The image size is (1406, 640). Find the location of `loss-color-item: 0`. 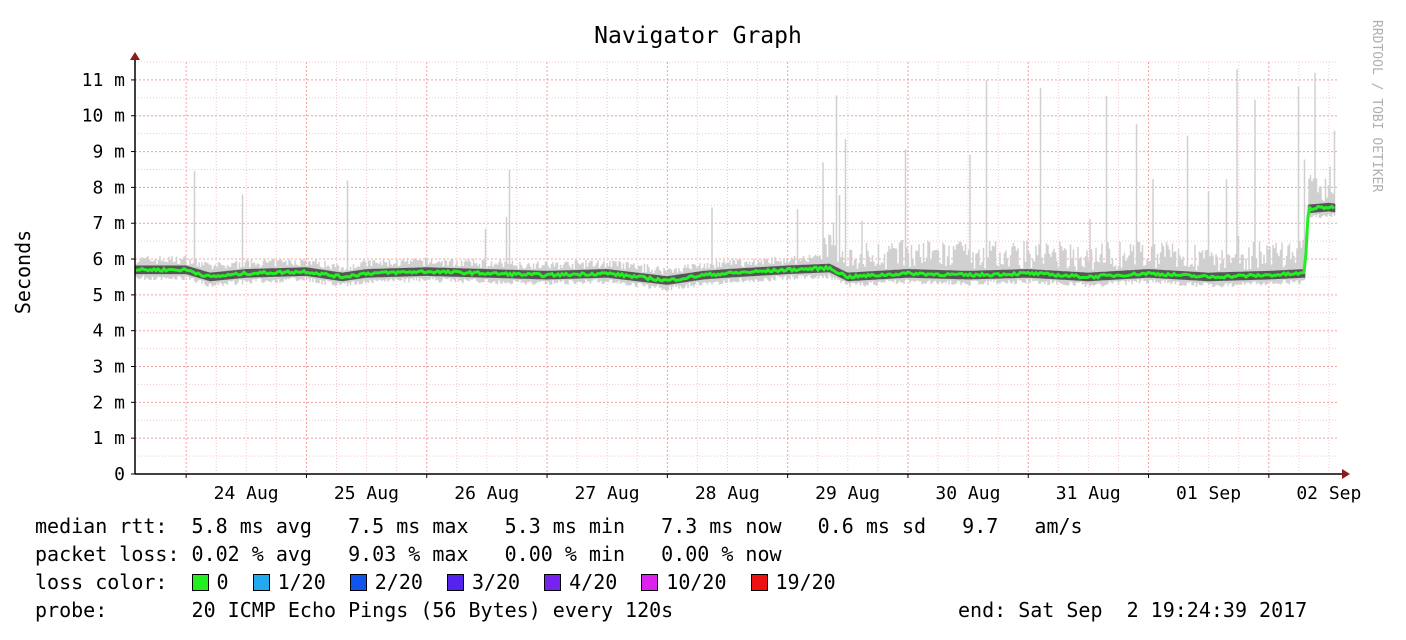

loss-color-item: 0 is located at coordinates (210, 582).